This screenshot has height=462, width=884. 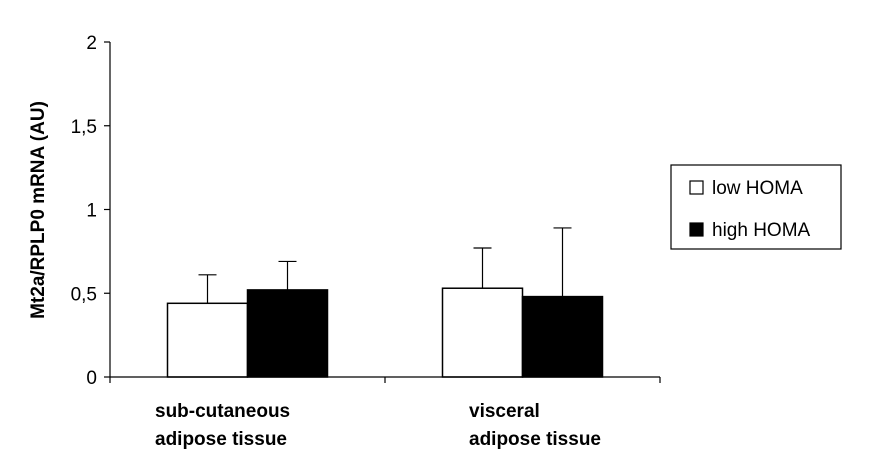 What do you see at coordinates (696, 229) in the screenshot?
I see `legend-swatch-high-homa` at bounding box center [696, 229].